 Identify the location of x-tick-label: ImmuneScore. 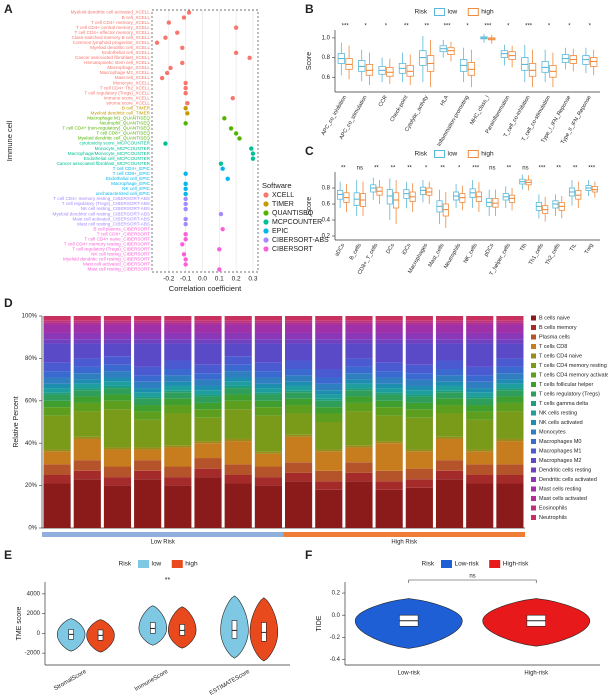
(152, 681).